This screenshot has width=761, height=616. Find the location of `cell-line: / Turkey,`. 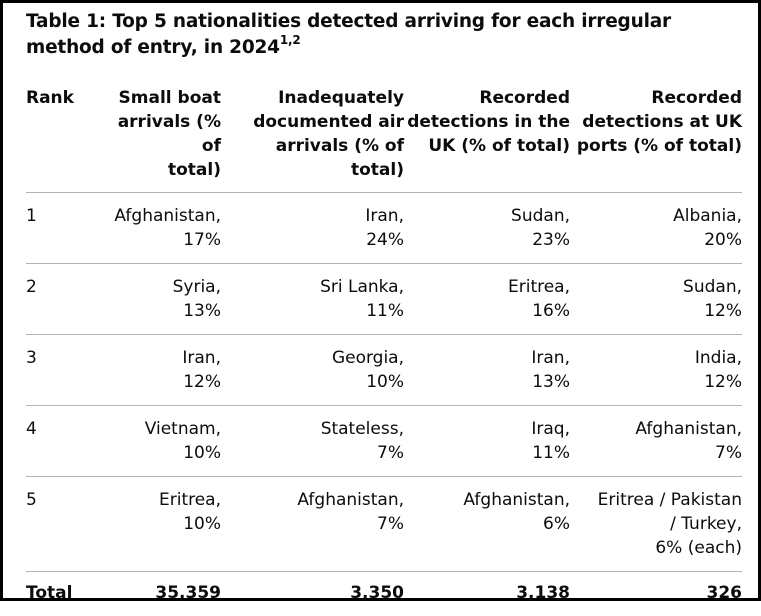

cell-line: / Turkey, is located at coordinates (656, 524).